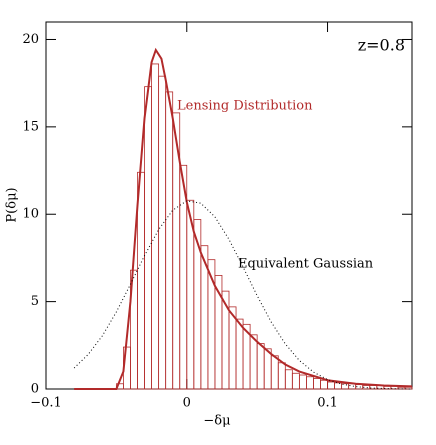 The width and height of the screenshot is (436, 445). Describe the element at coordinates (30, 214) in the screenshot. I see `y-tick-label: 10` at that location.